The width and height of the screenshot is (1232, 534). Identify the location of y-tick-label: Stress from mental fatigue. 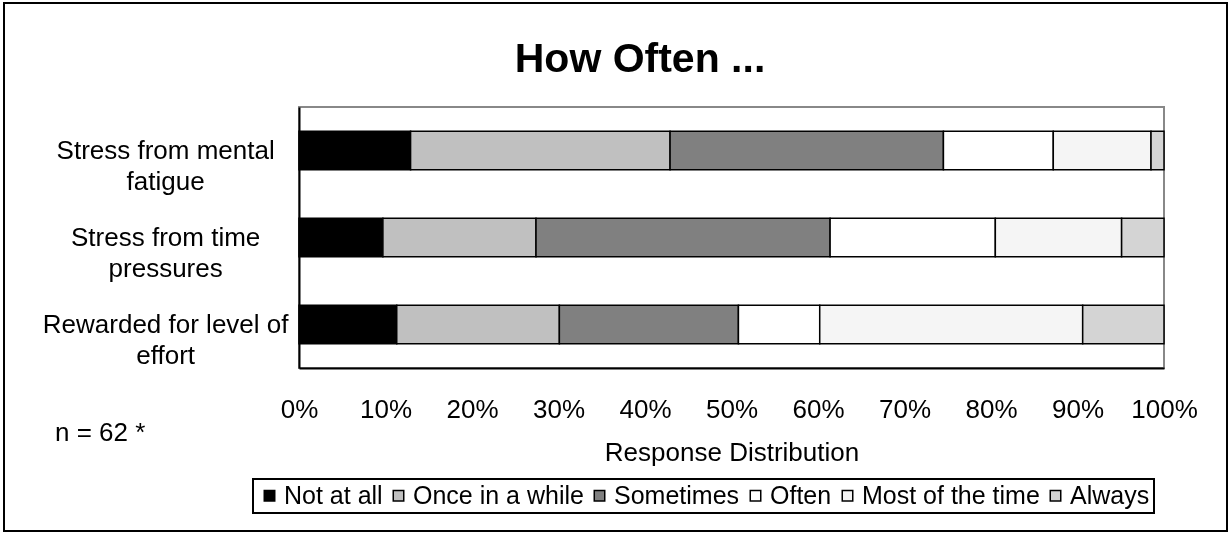
(165, 165).